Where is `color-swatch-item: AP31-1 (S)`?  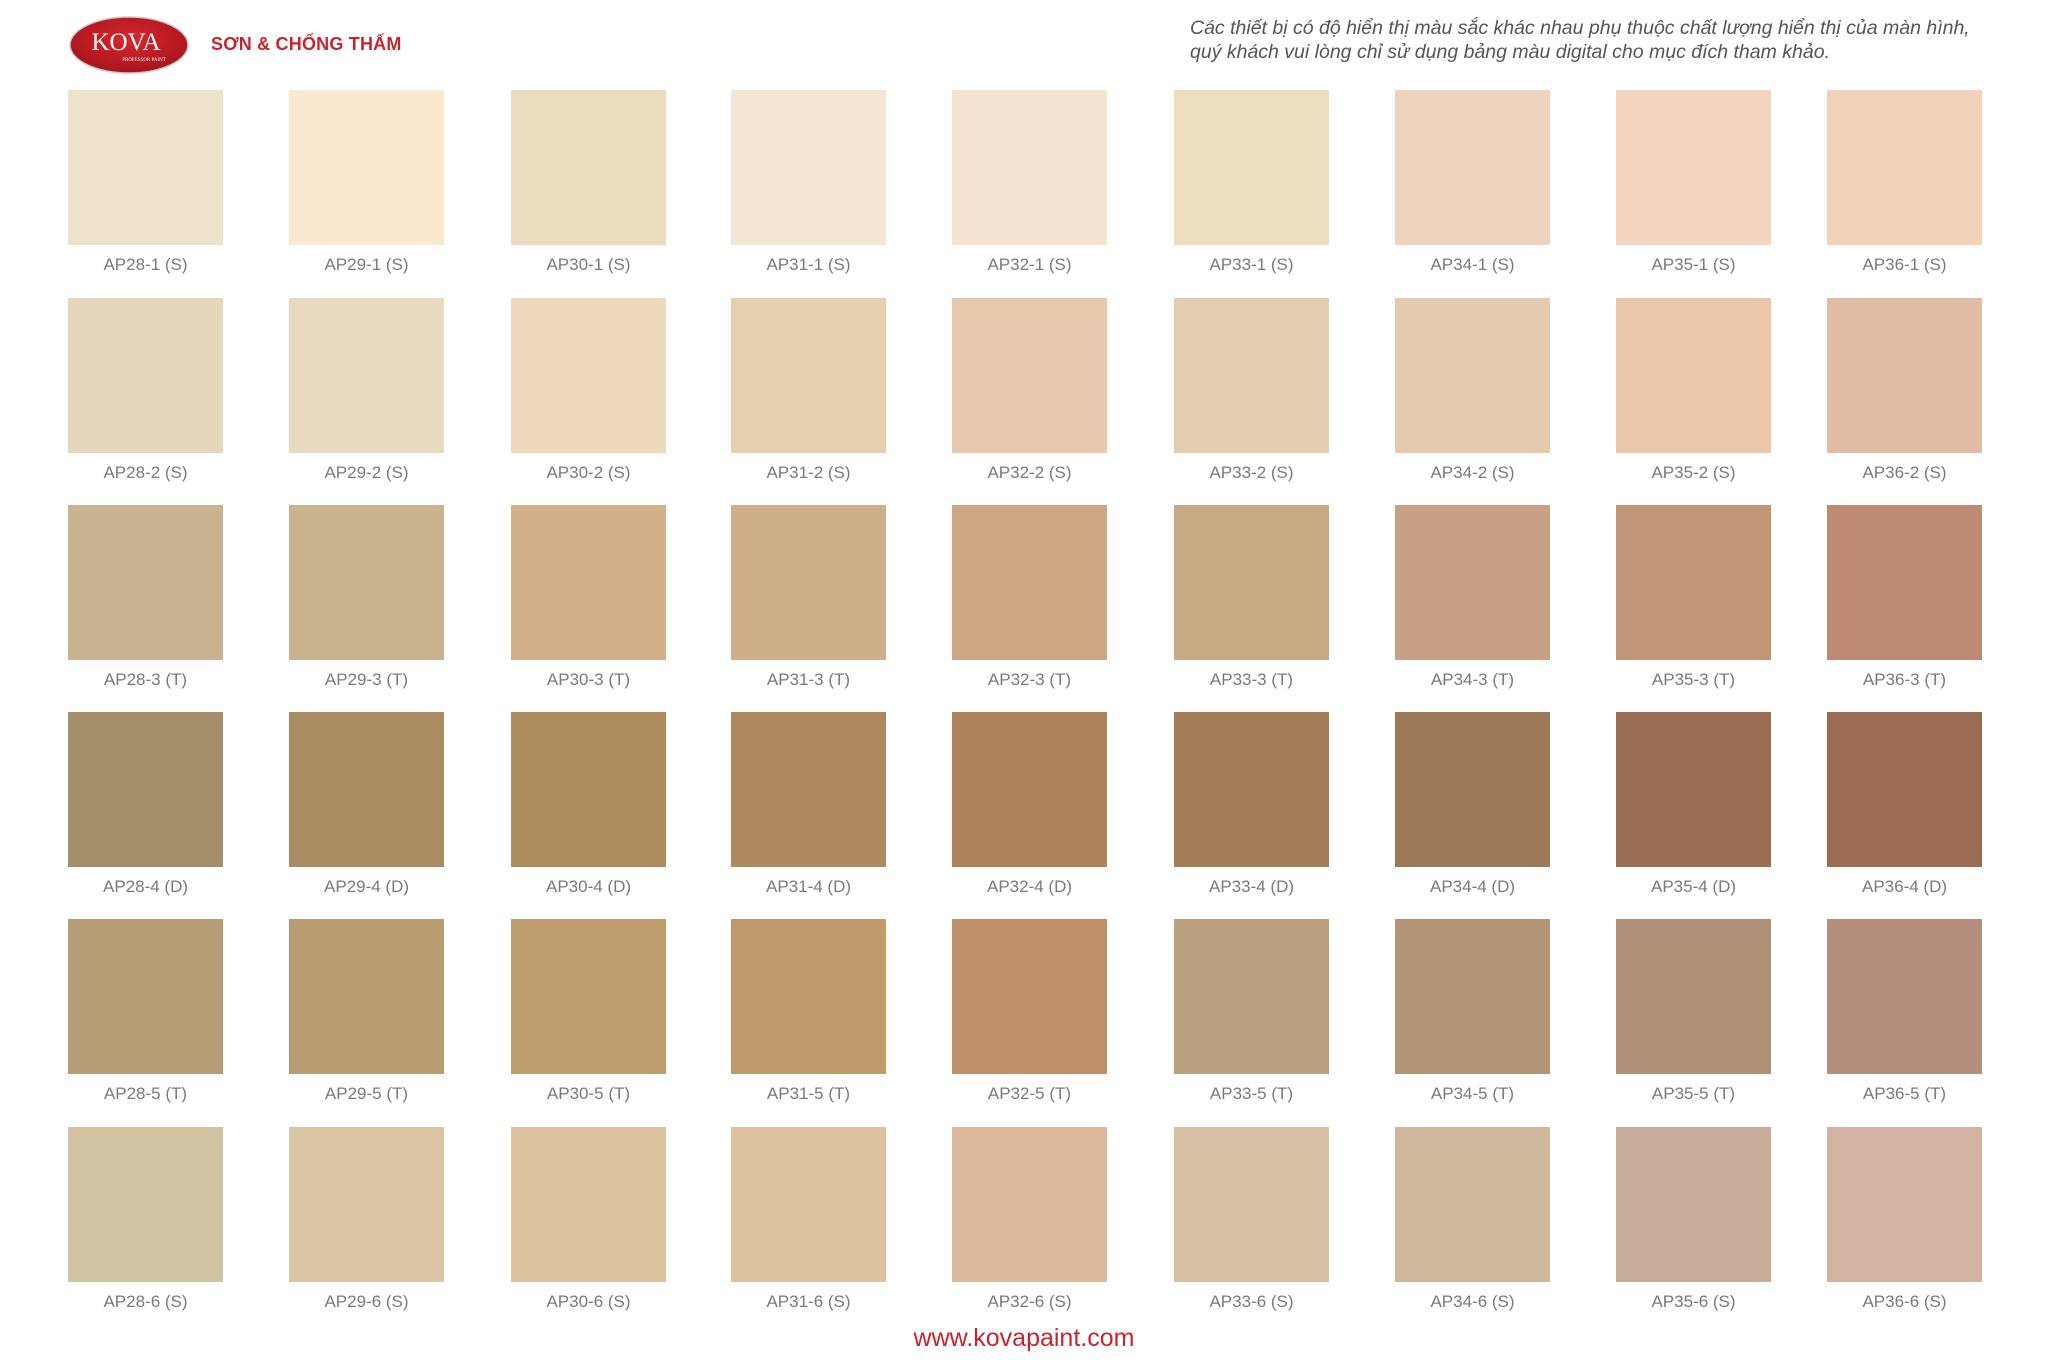
color-swatch-item: AP31-1 (S) is located at coordinates (808, 182).